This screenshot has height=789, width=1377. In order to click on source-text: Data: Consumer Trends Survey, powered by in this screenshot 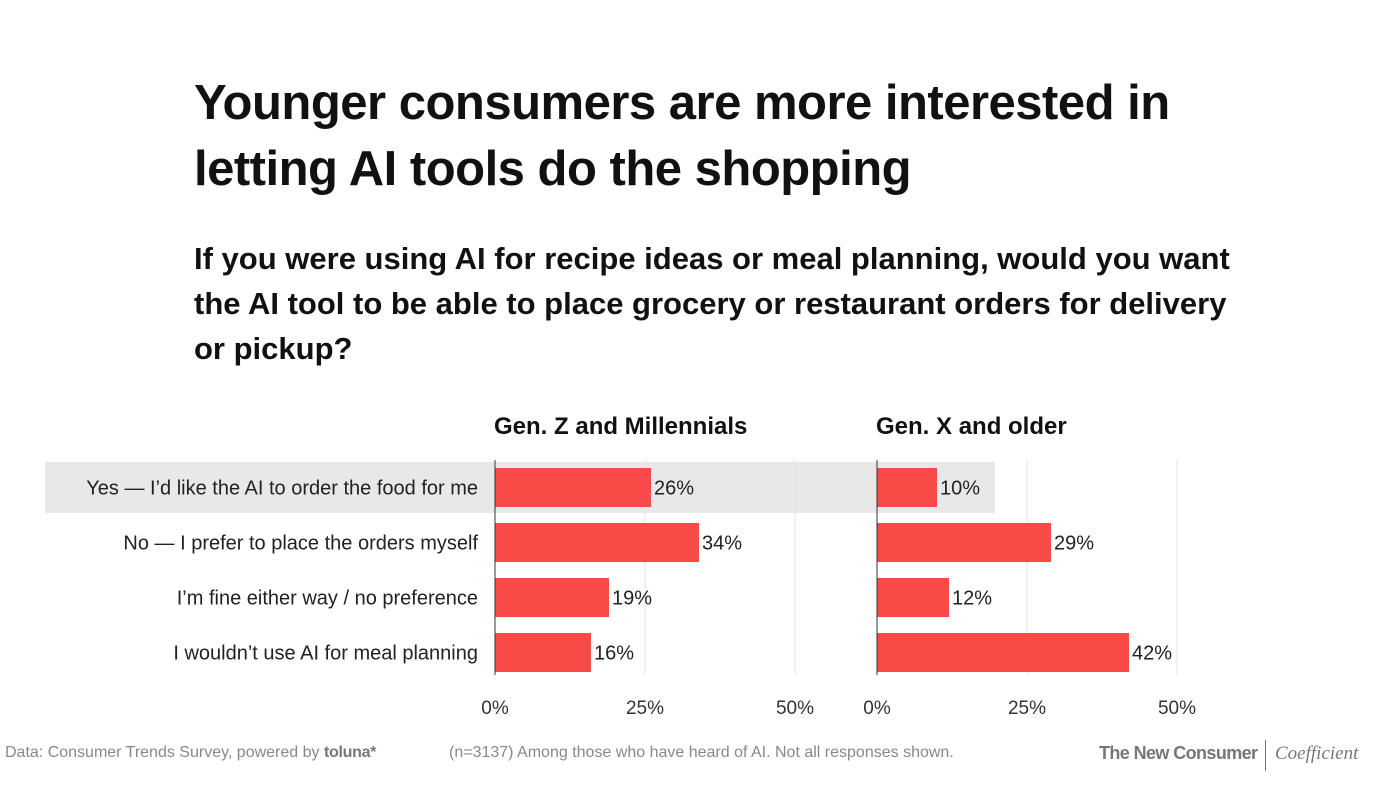, I will do `click(162, 752)`.